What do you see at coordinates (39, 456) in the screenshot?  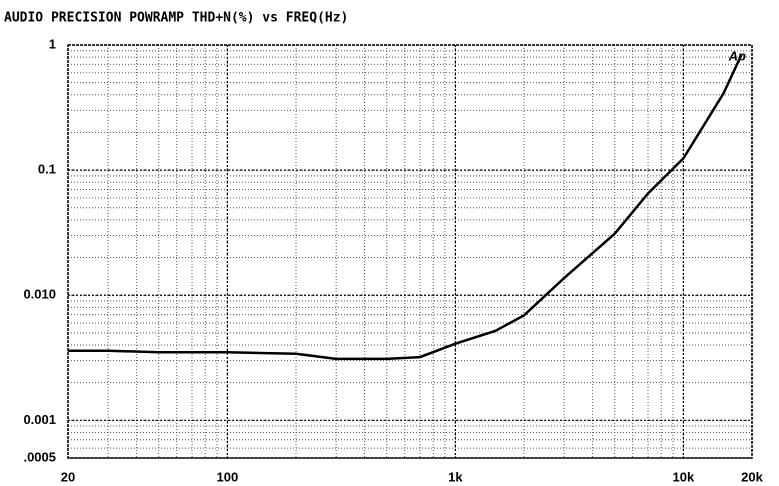 I see `y-tick-label: .0005` at bounding box center [39, 456].